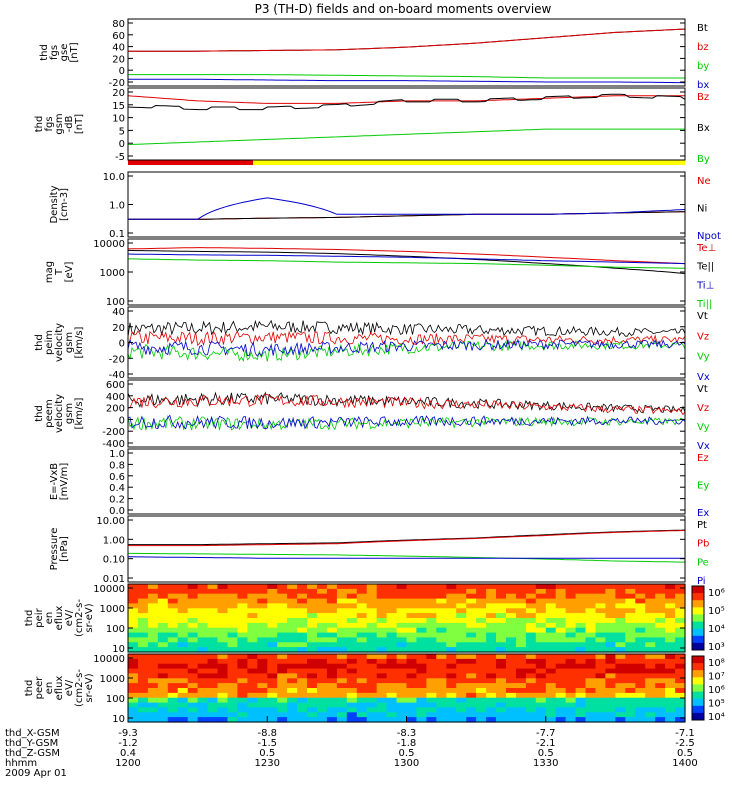  What do you see at coordinates (113, 432) in the screenshot?
I see `y-tick-label: -200` at bounding box center [113, 432].